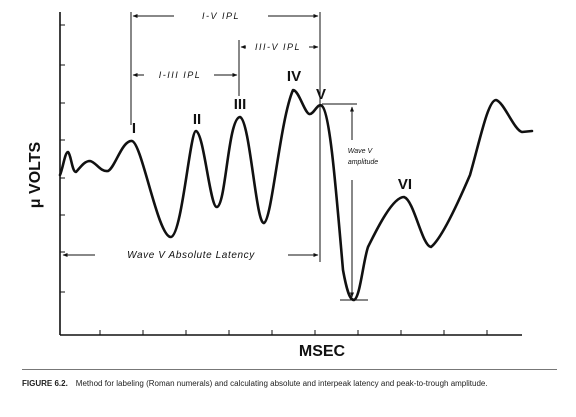  Describe the element at coordinates (293, 332) in the screenshot. I see `x-ticks` at that location.